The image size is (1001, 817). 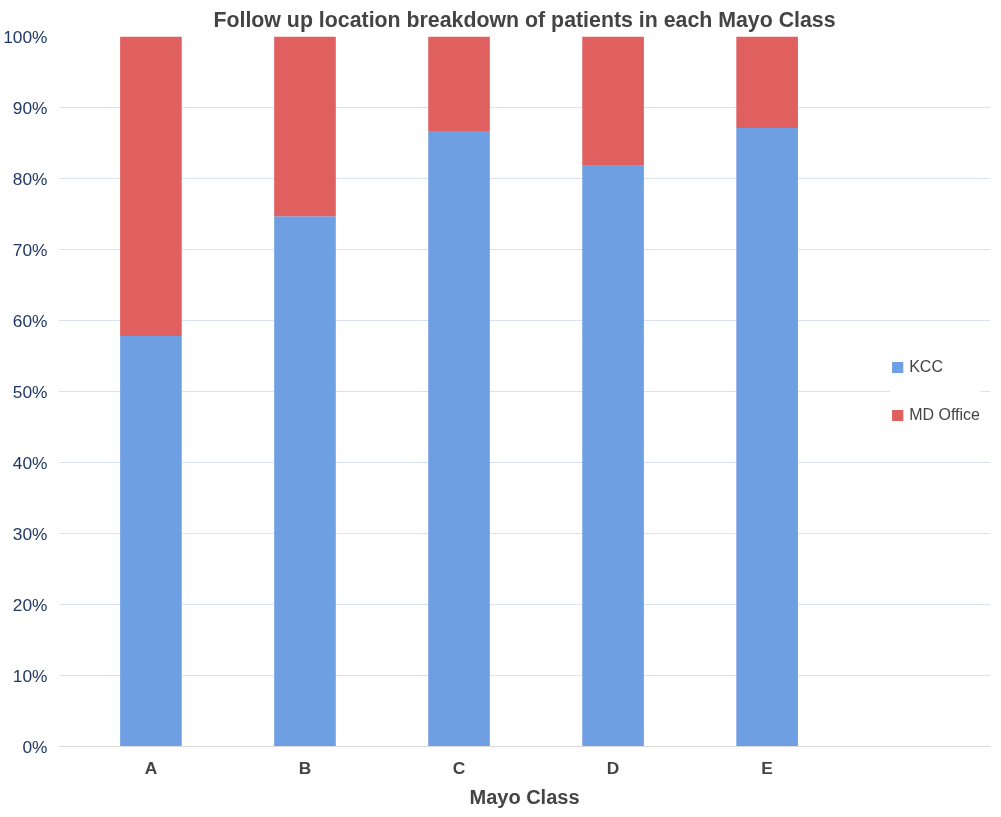 I want to click on x-tick-label: C, so click(x=459, y=767).